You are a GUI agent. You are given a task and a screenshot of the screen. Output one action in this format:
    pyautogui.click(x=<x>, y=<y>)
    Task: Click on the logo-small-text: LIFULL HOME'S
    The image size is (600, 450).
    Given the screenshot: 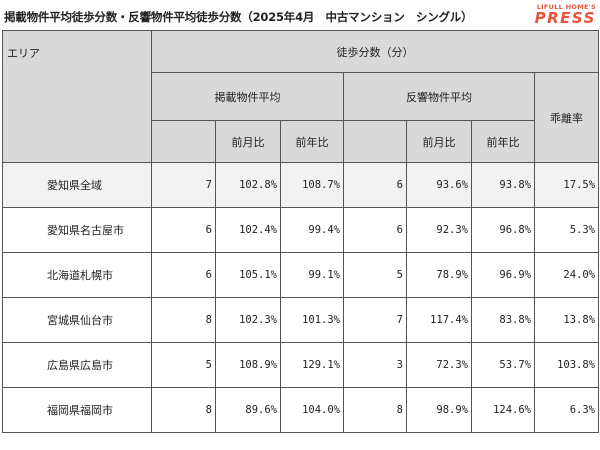 What is the action you would take?
    pyautogui.click(x=566, y=7)
    